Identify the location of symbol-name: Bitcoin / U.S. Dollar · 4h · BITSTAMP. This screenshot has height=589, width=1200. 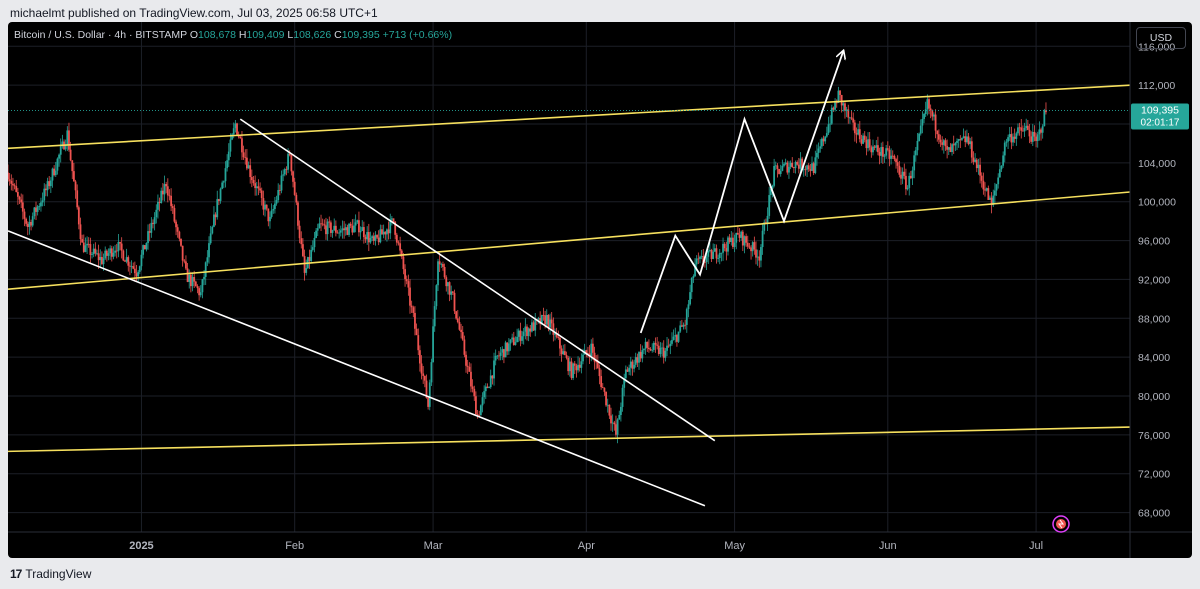
(100, 35).